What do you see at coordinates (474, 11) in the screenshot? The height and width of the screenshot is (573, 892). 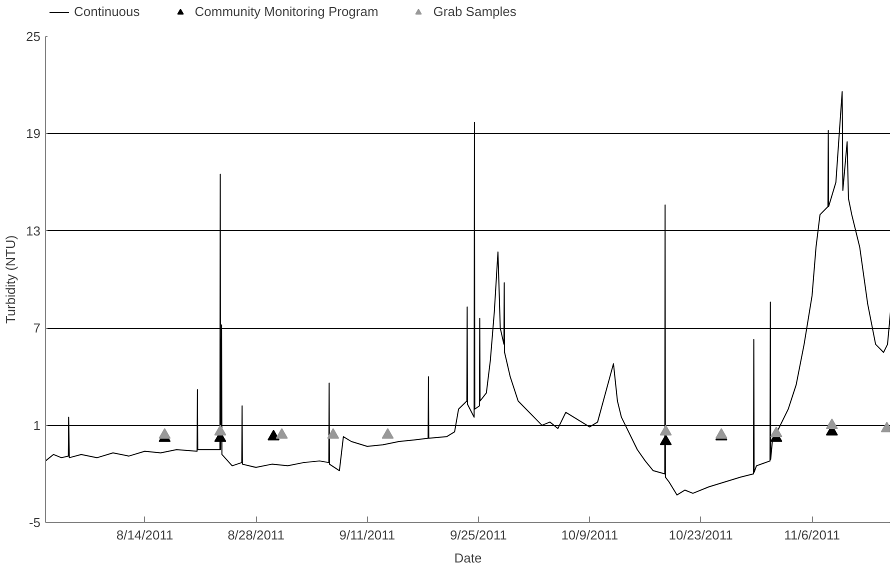 I see `legend-label: Grab Samples` at bounding box center [474, 11].